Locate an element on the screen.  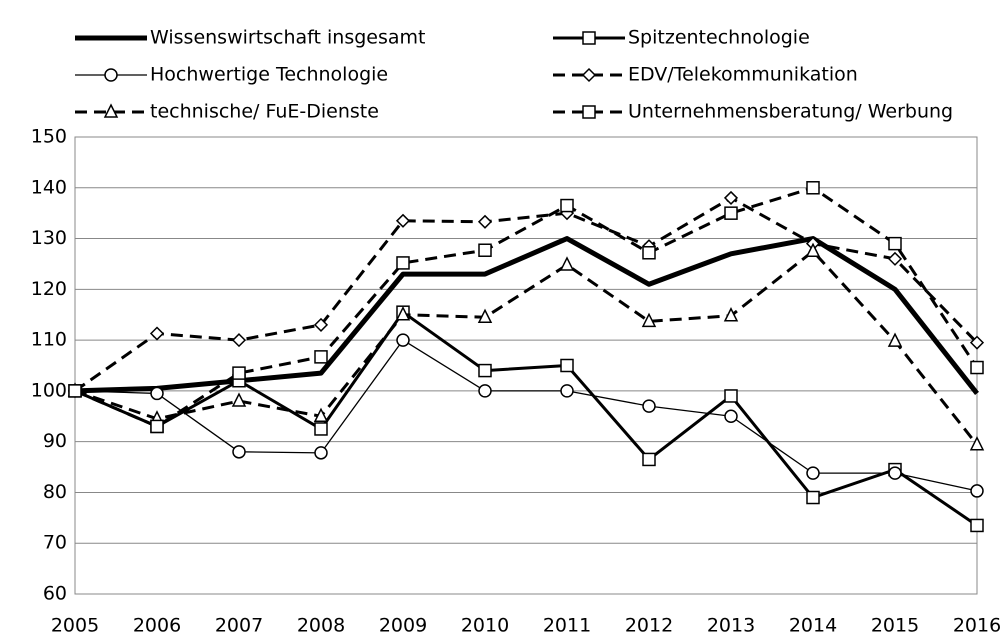
legend-label: technische/ FuE-Dienste is located at coordinates (264, 112).